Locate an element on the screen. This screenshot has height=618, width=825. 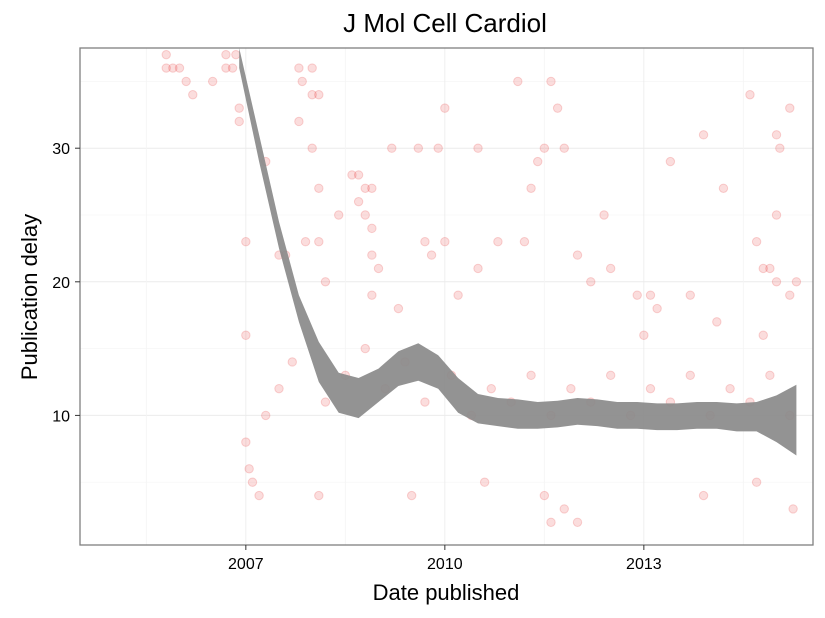
x-axis-title: Date published is located at coordinates (446, 592).